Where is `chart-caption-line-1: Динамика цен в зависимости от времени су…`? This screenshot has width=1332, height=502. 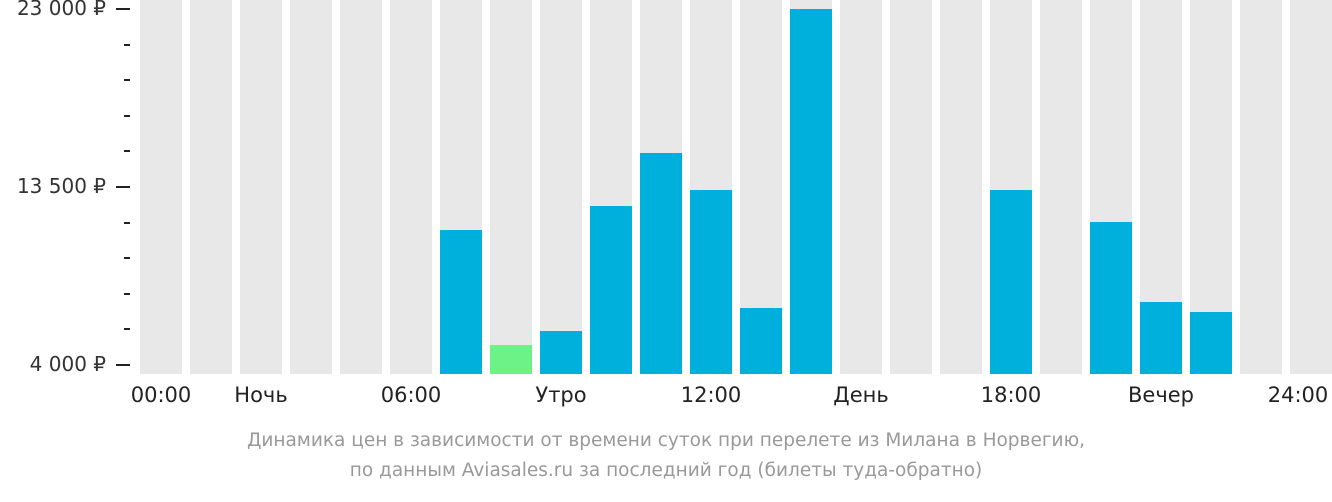 chart-caption-line-1: Динамика цен в зависимости от времени су… is located at coordinates (666, 440).